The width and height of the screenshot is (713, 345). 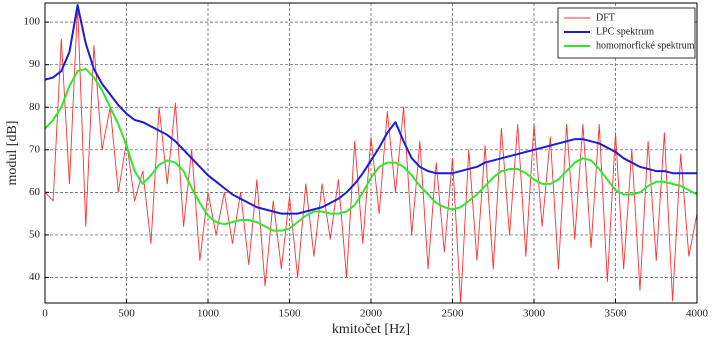 I want to click on x-tick-label: 1000, so click(x=208, y=314).